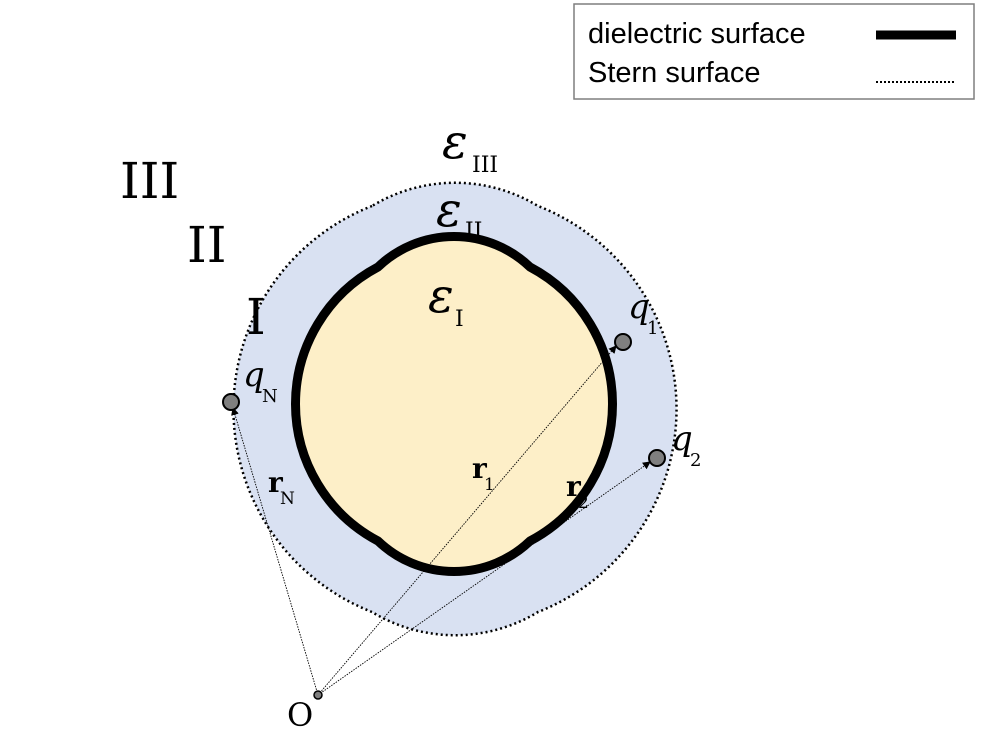  What do you see at coordinates (470, 146) in the screenshot?
I see `permittivity-outer: ε III` at bounding box center [470, 146].